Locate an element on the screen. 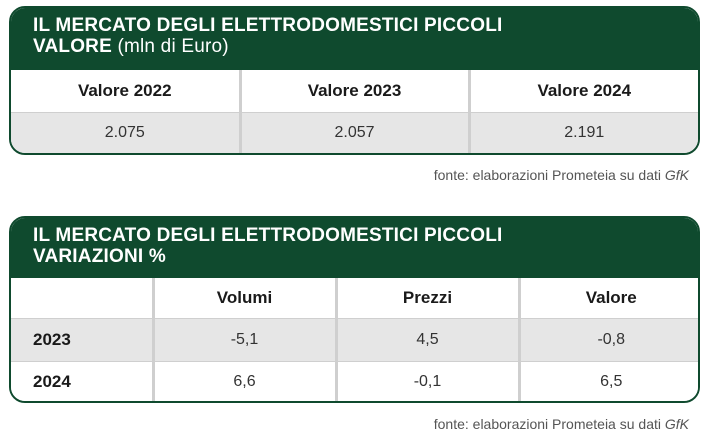 This screenshot has height=443, width=711. valore-title-bold: VALORE is located at coordinates (72, 46).